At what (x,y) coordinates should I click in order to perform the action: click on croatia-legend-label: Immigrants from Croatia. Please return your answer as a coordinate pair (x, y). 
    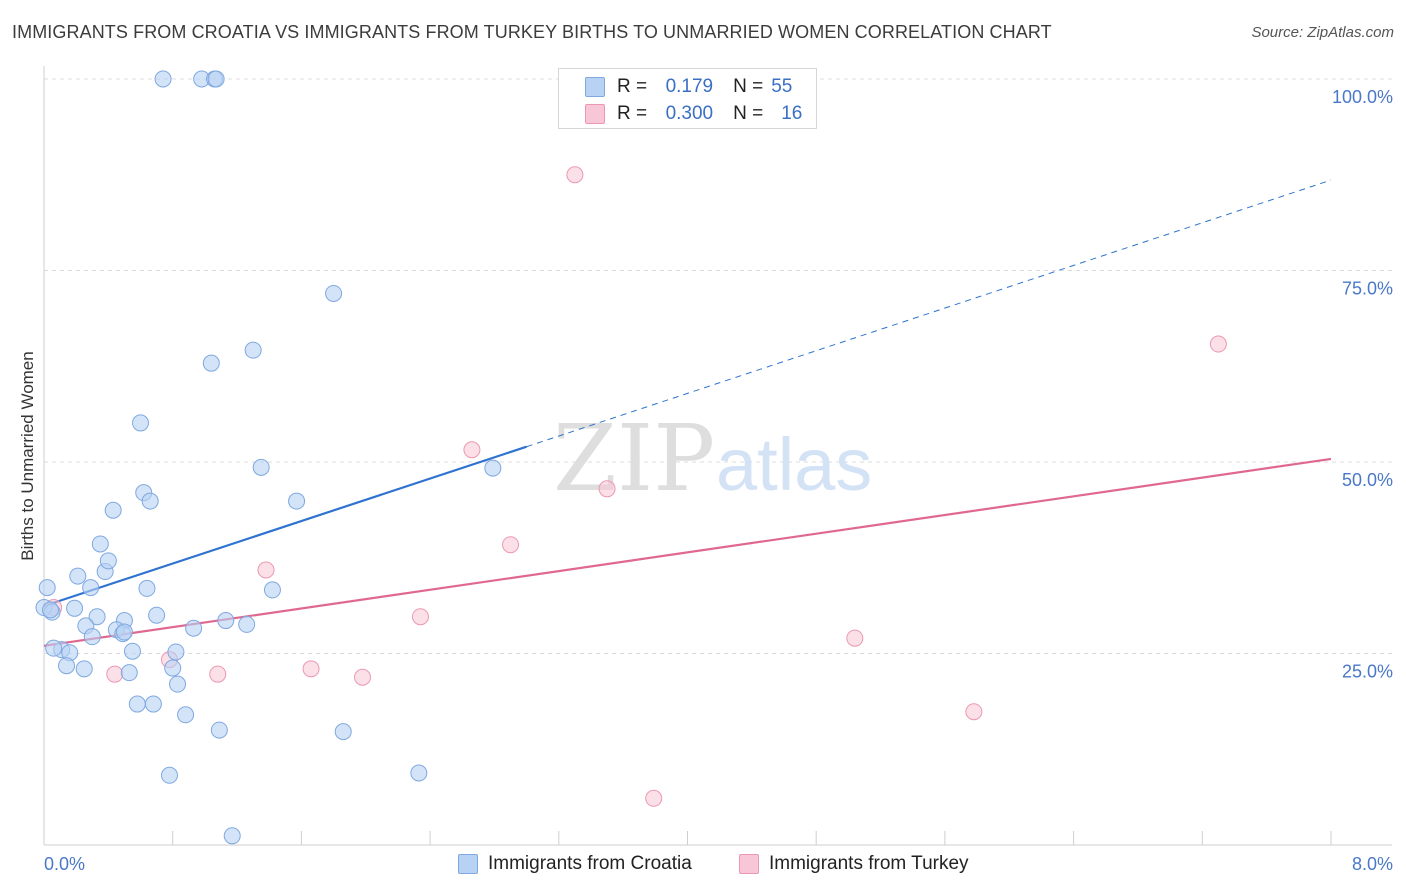
    Looking at the image, I should click on (590, 863).